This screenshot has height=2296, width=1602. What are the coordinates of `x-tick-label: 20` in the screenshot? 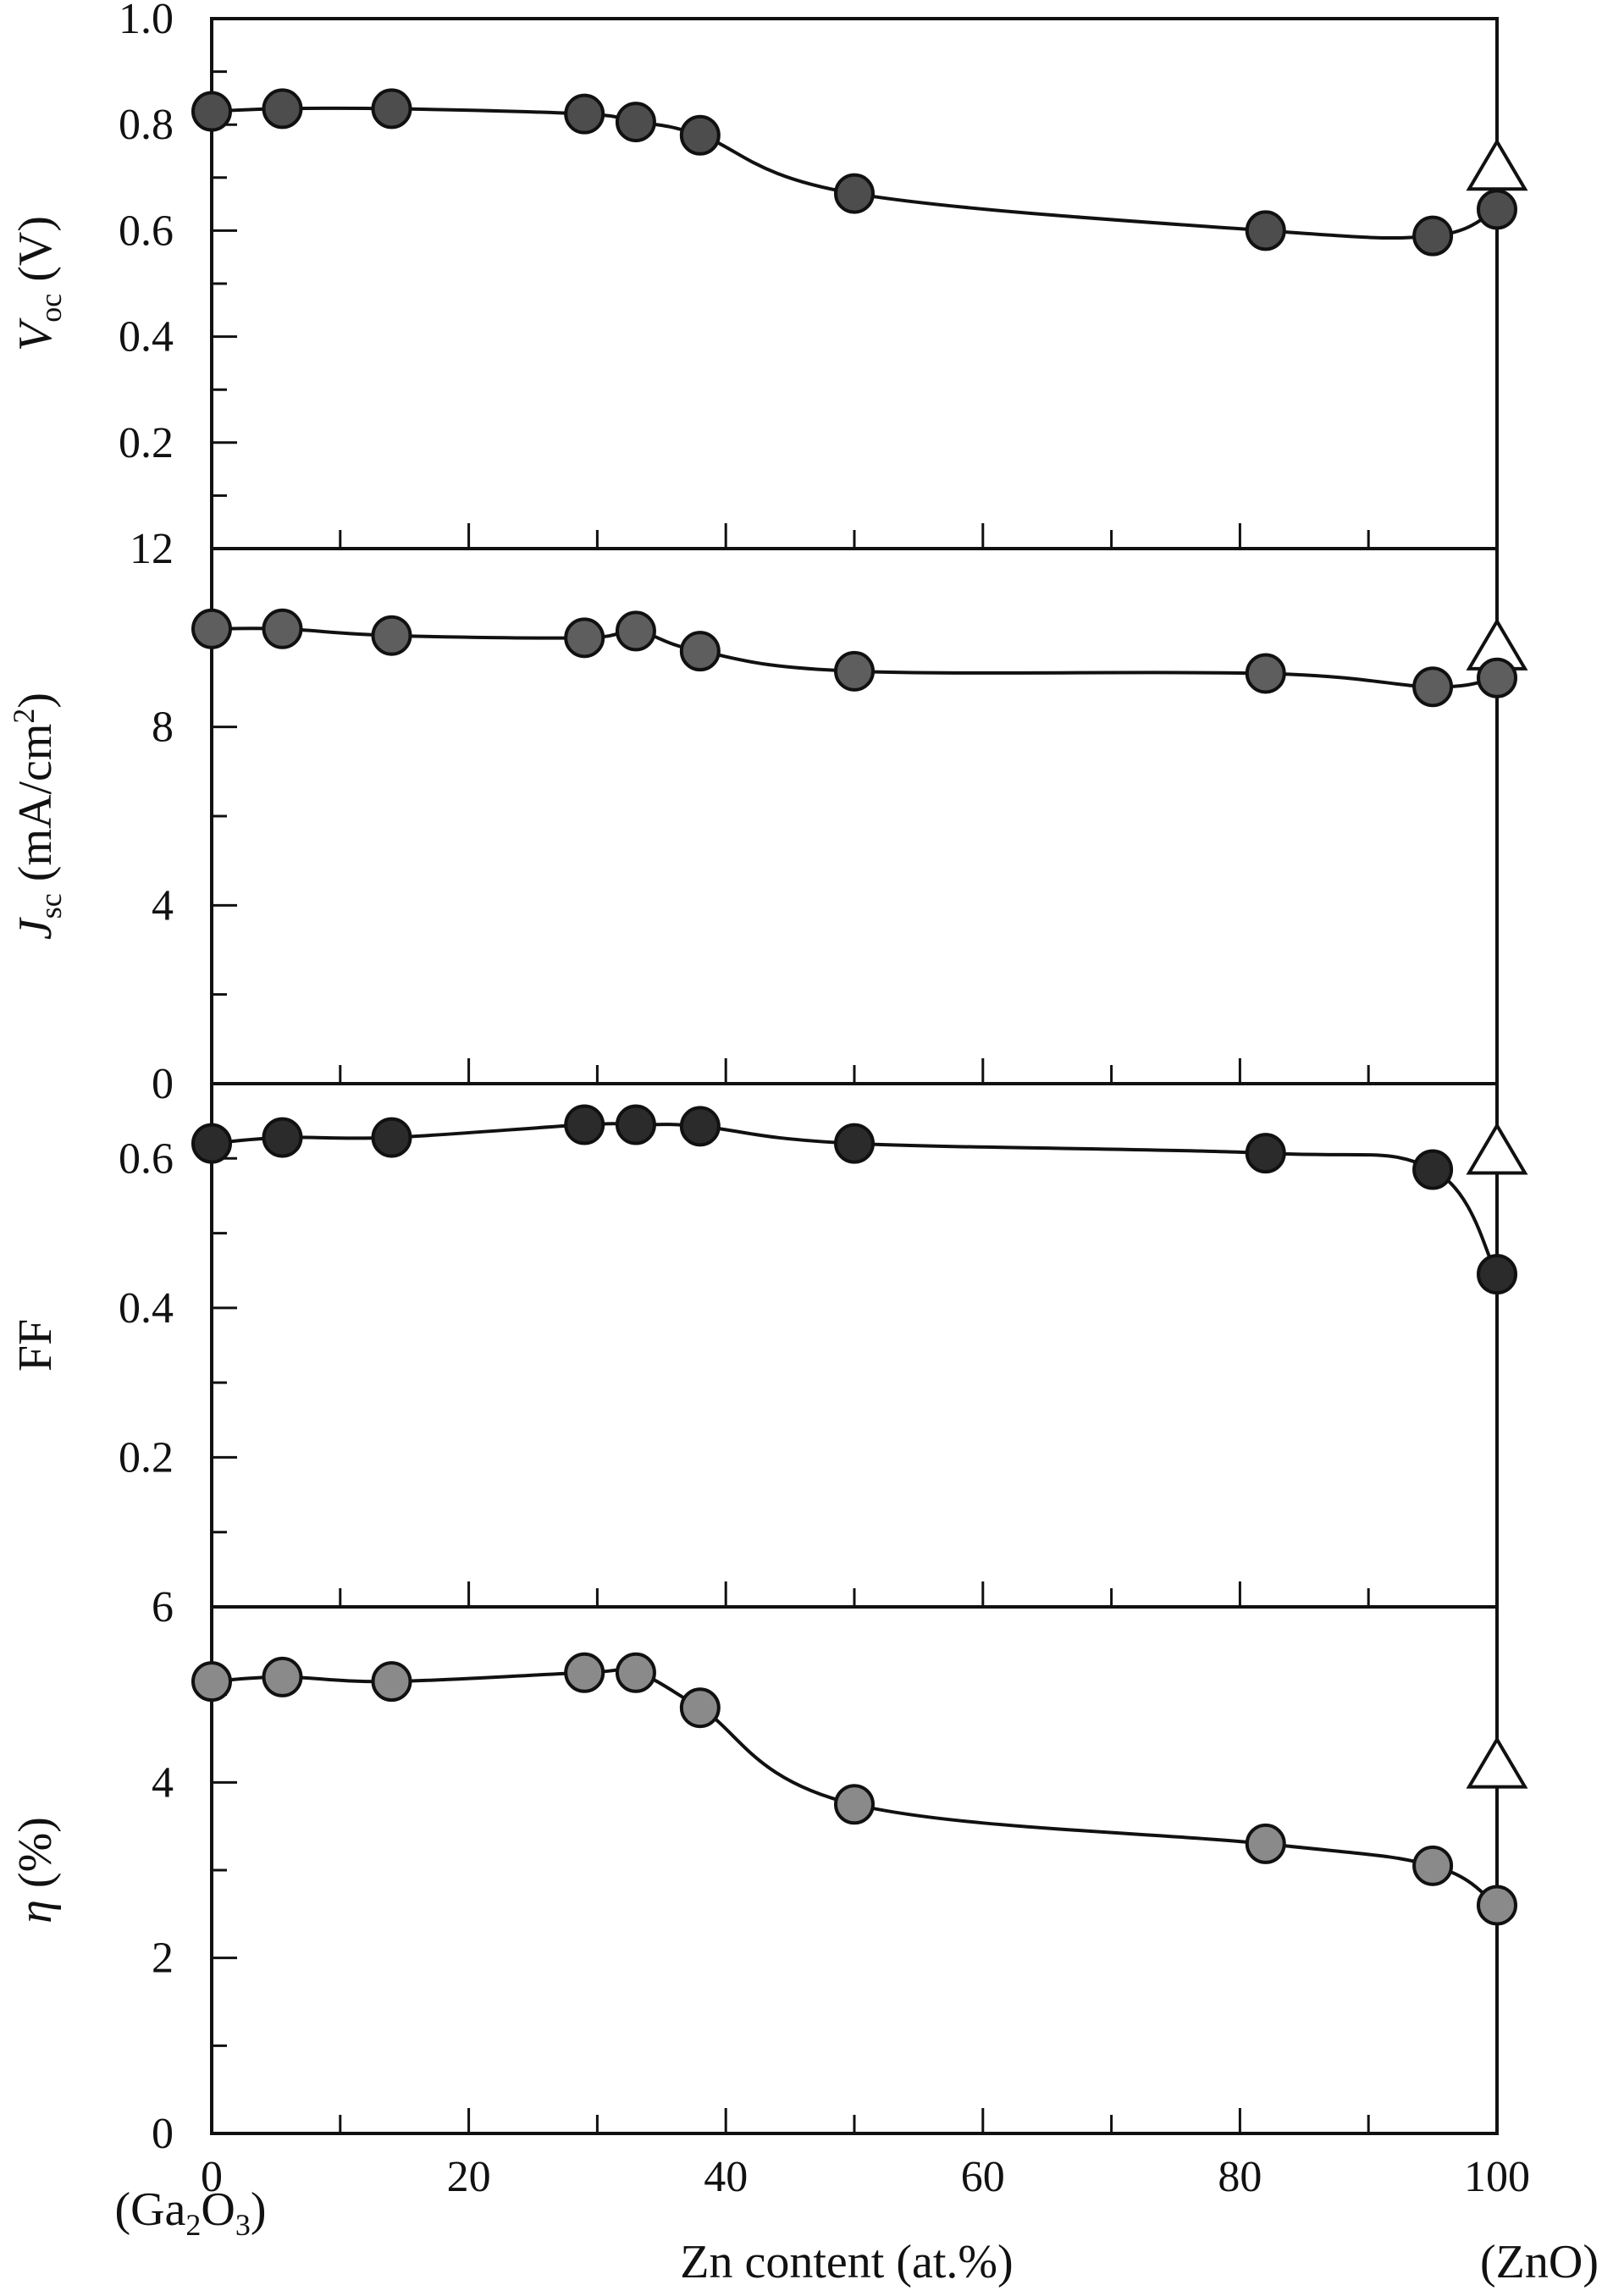 It's located at (469, 2177).